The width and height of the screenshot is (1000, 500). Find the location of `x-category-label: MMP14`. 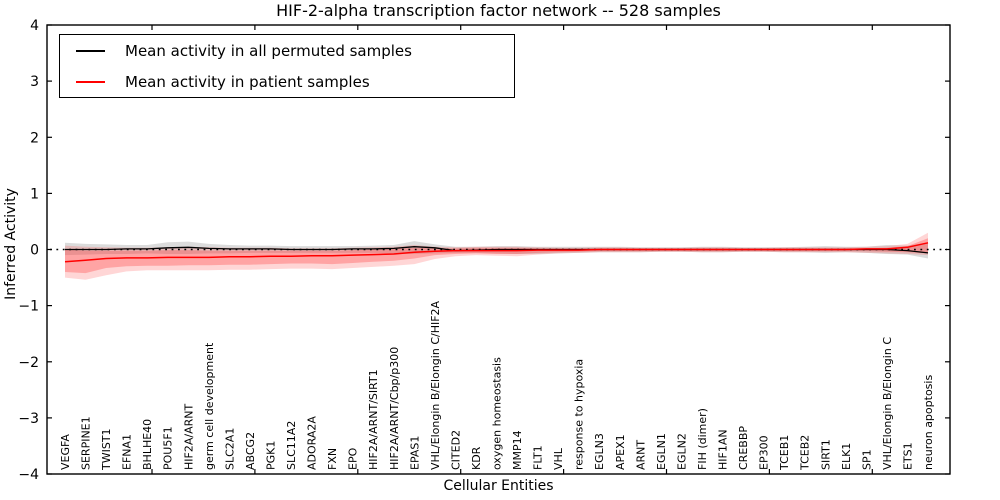

x-category-label: MMP14 is located at coordinates (517, 450).